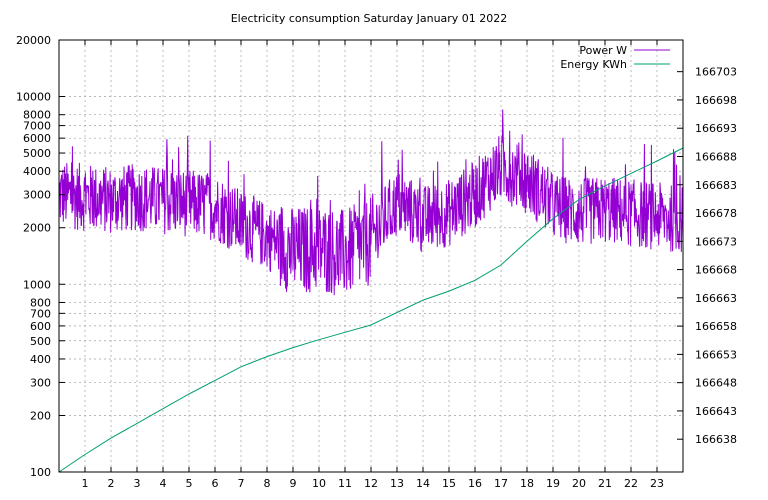 The image size is (768, 500). Describe the element at coordinates (345, 483) in the screenshot. I see `x-tick-label: 11` at that location.